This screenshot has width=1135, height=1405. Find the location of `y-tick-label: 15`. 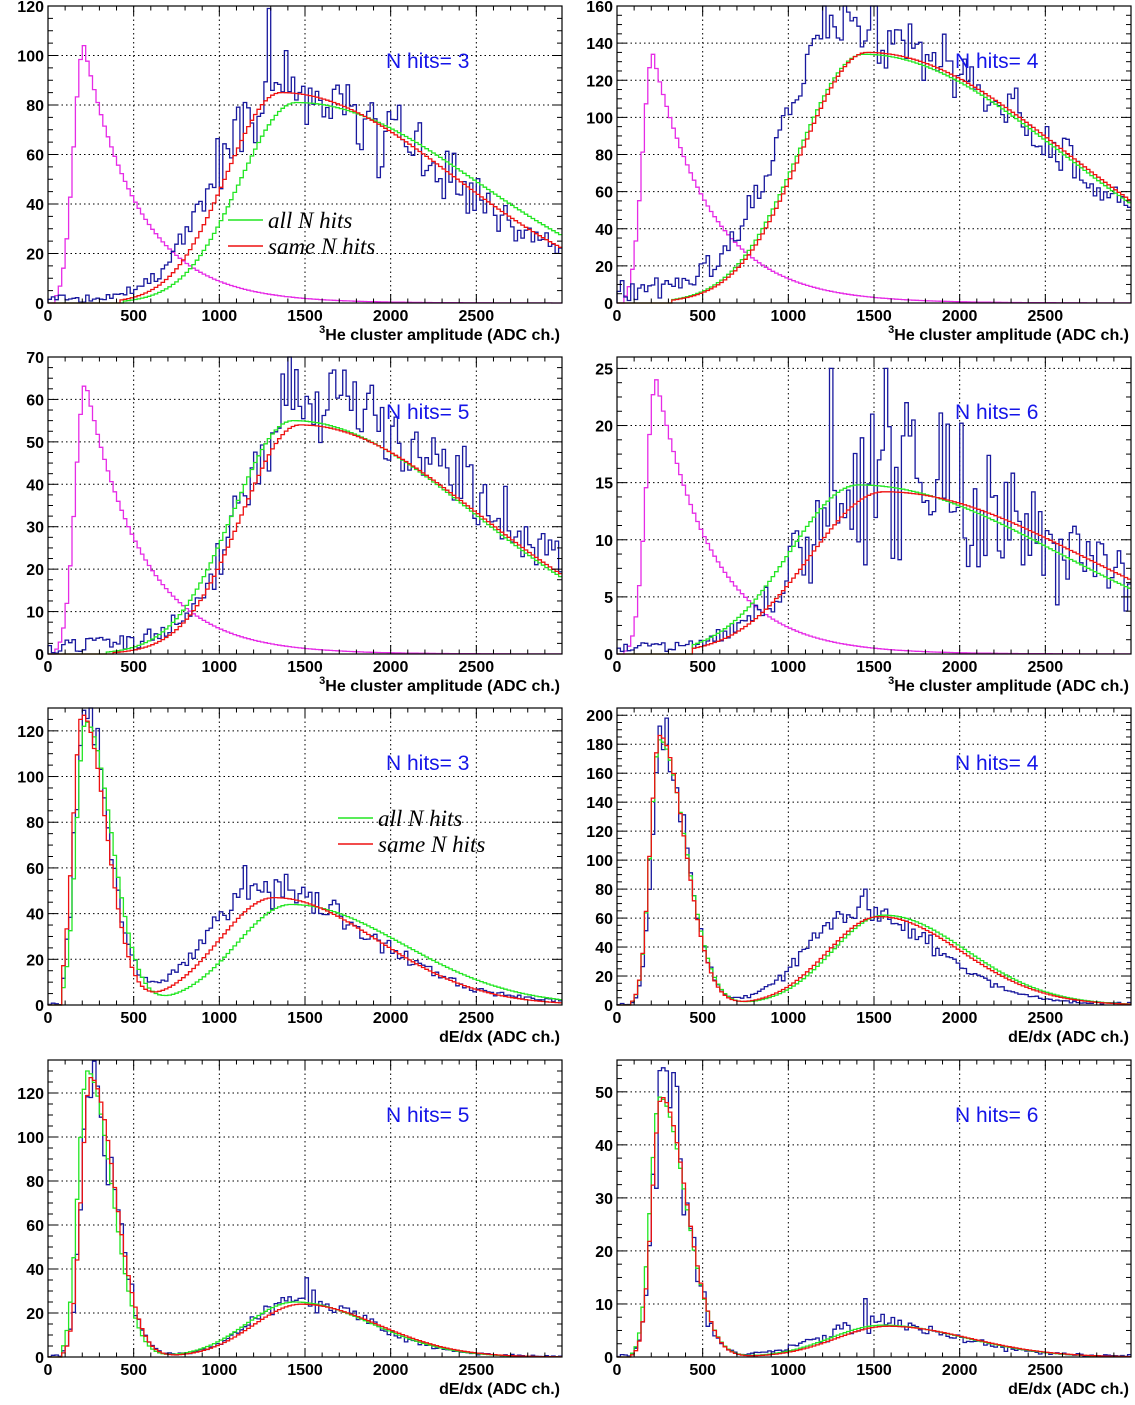

y-tick-label: 15 is located at coordinates (604, 484).